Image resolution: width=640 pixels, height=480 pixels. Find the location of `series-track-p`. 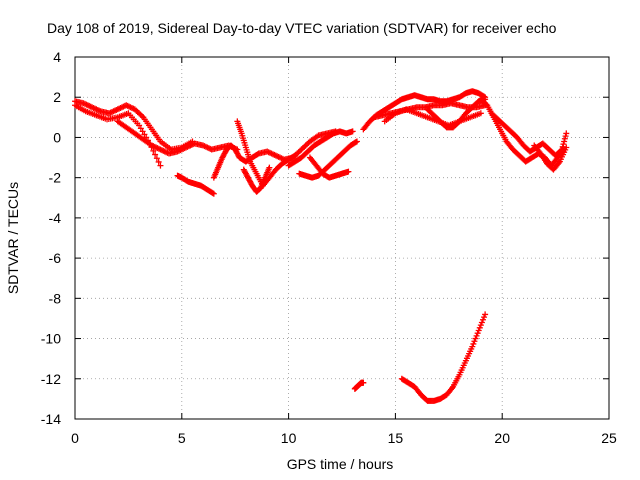

series-track-p is located at coordinates (529, 134).